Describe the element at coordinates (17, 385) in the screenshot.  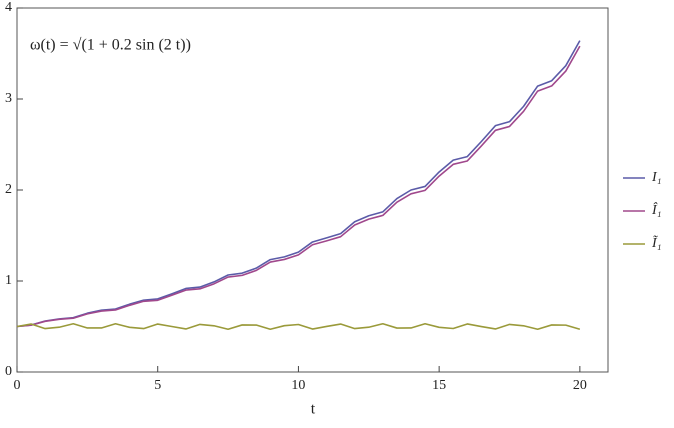
I see `x-tick-label: 0` at that location.